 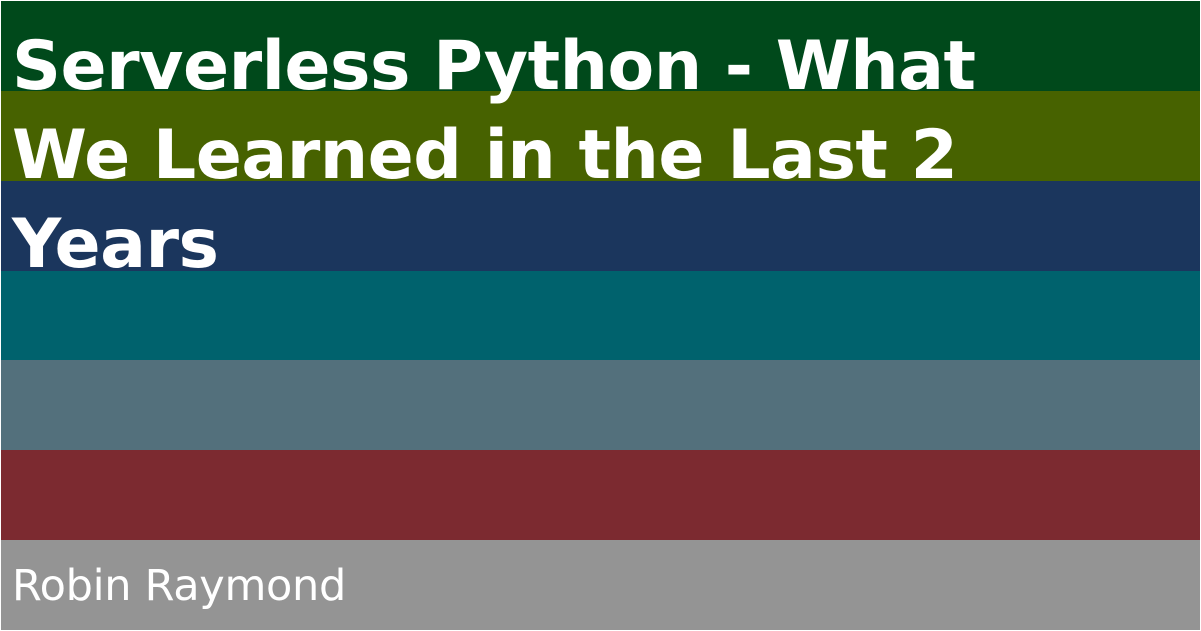 I want to click on stripe-gray, so click(x=600, y=585).